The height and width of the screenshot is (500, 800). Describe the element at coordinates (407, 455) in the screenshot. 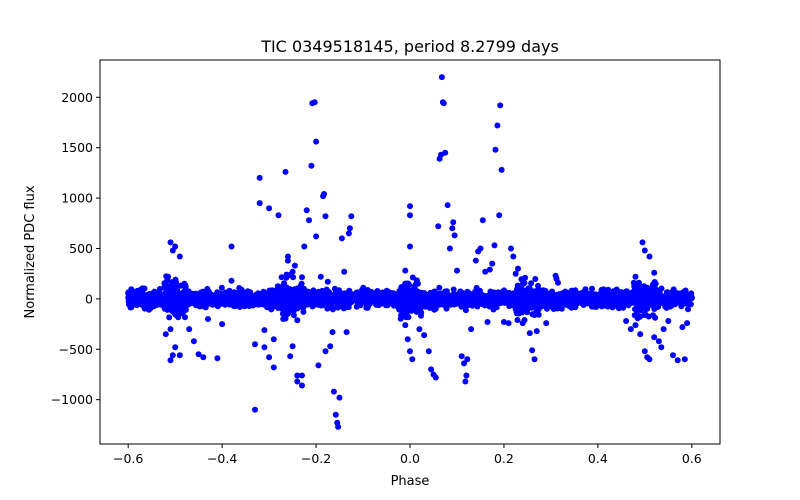

I see `x-axis: −0.6 −0.4 −0.2 0.0 0.2 0.4 0.6` at that location.